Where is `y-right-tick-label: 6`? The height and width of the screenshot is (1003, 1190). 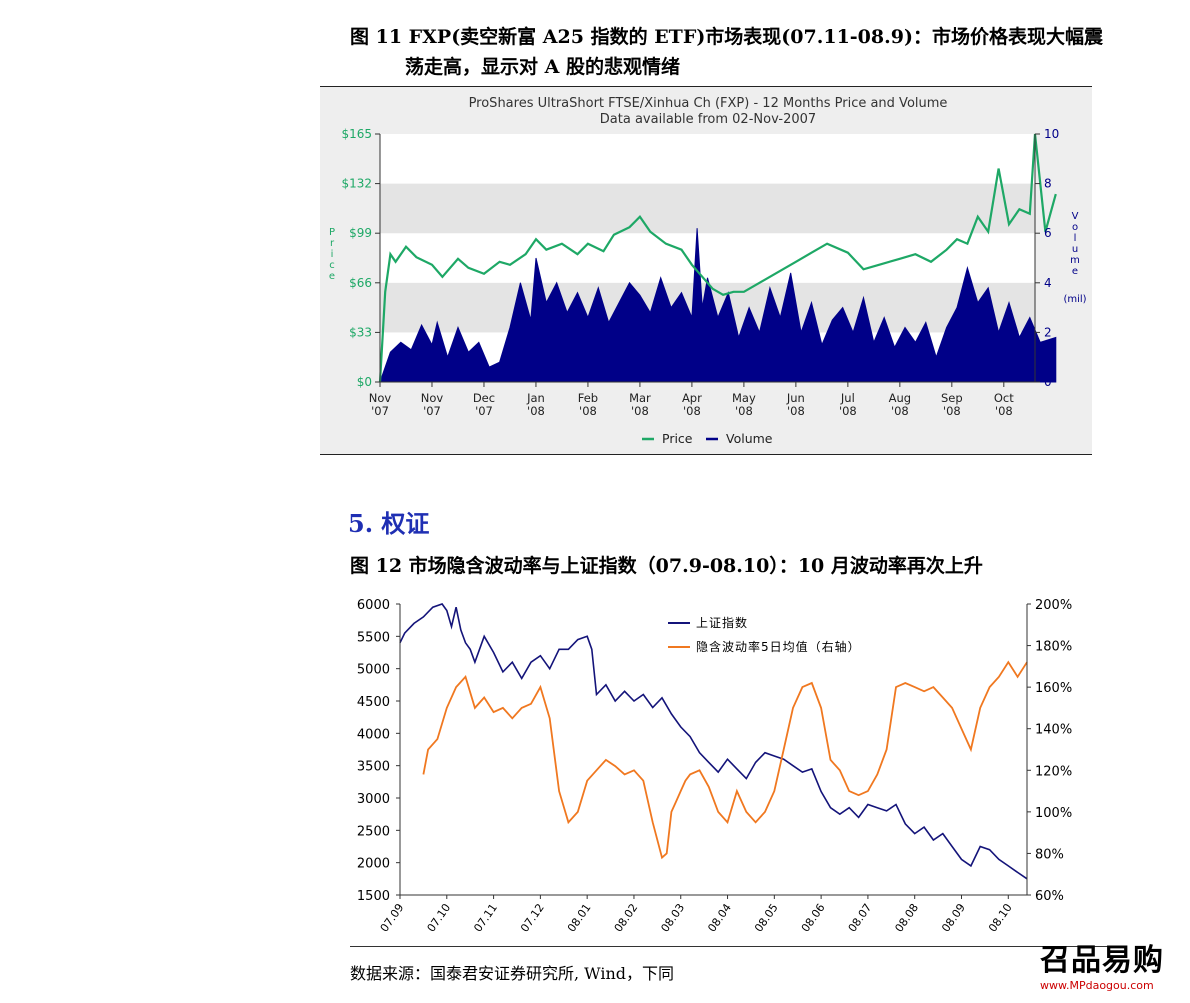 y-right-tick-label: 6 is located at coordinates (1048, 233).